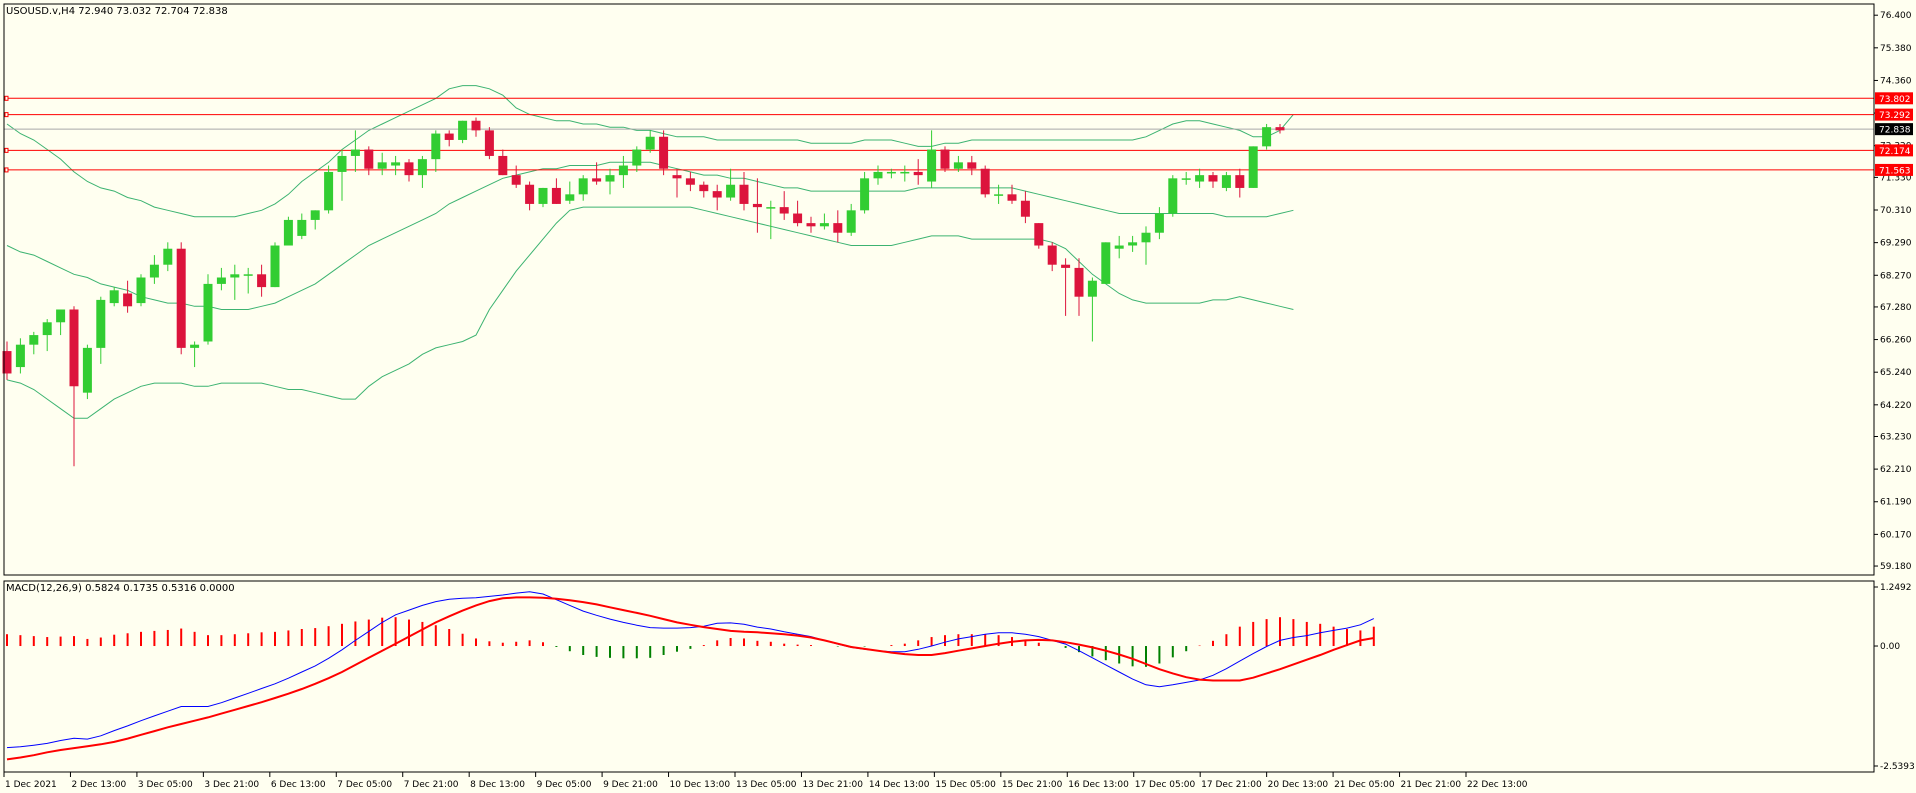 This screenshot has height=793, width=1916. Describe the element at coordinates (1894, 677) in the screenshot. I see `macd-axis: 1.2492 0.00 -2.5393` at that location.